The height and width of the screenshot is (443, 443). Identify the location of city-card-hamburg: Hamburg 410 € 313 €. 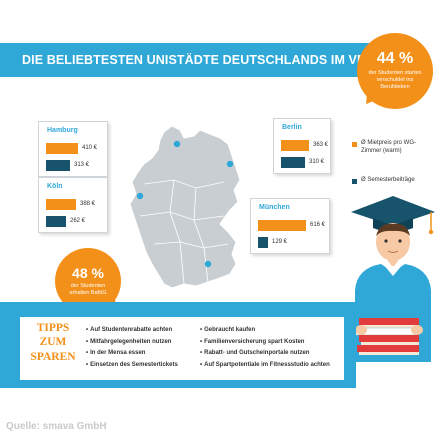
(73, 149).